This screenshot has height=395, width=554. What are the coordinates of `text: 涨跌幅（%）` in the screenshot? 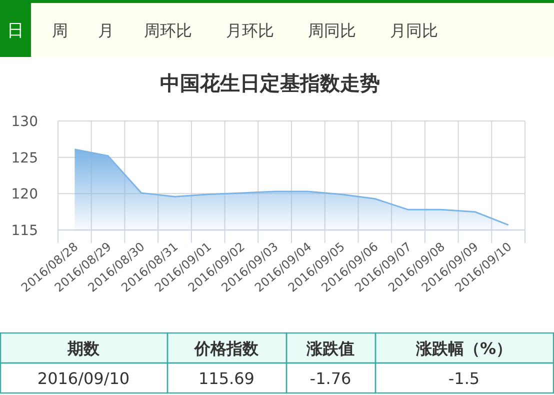 It's located at (463, 348).